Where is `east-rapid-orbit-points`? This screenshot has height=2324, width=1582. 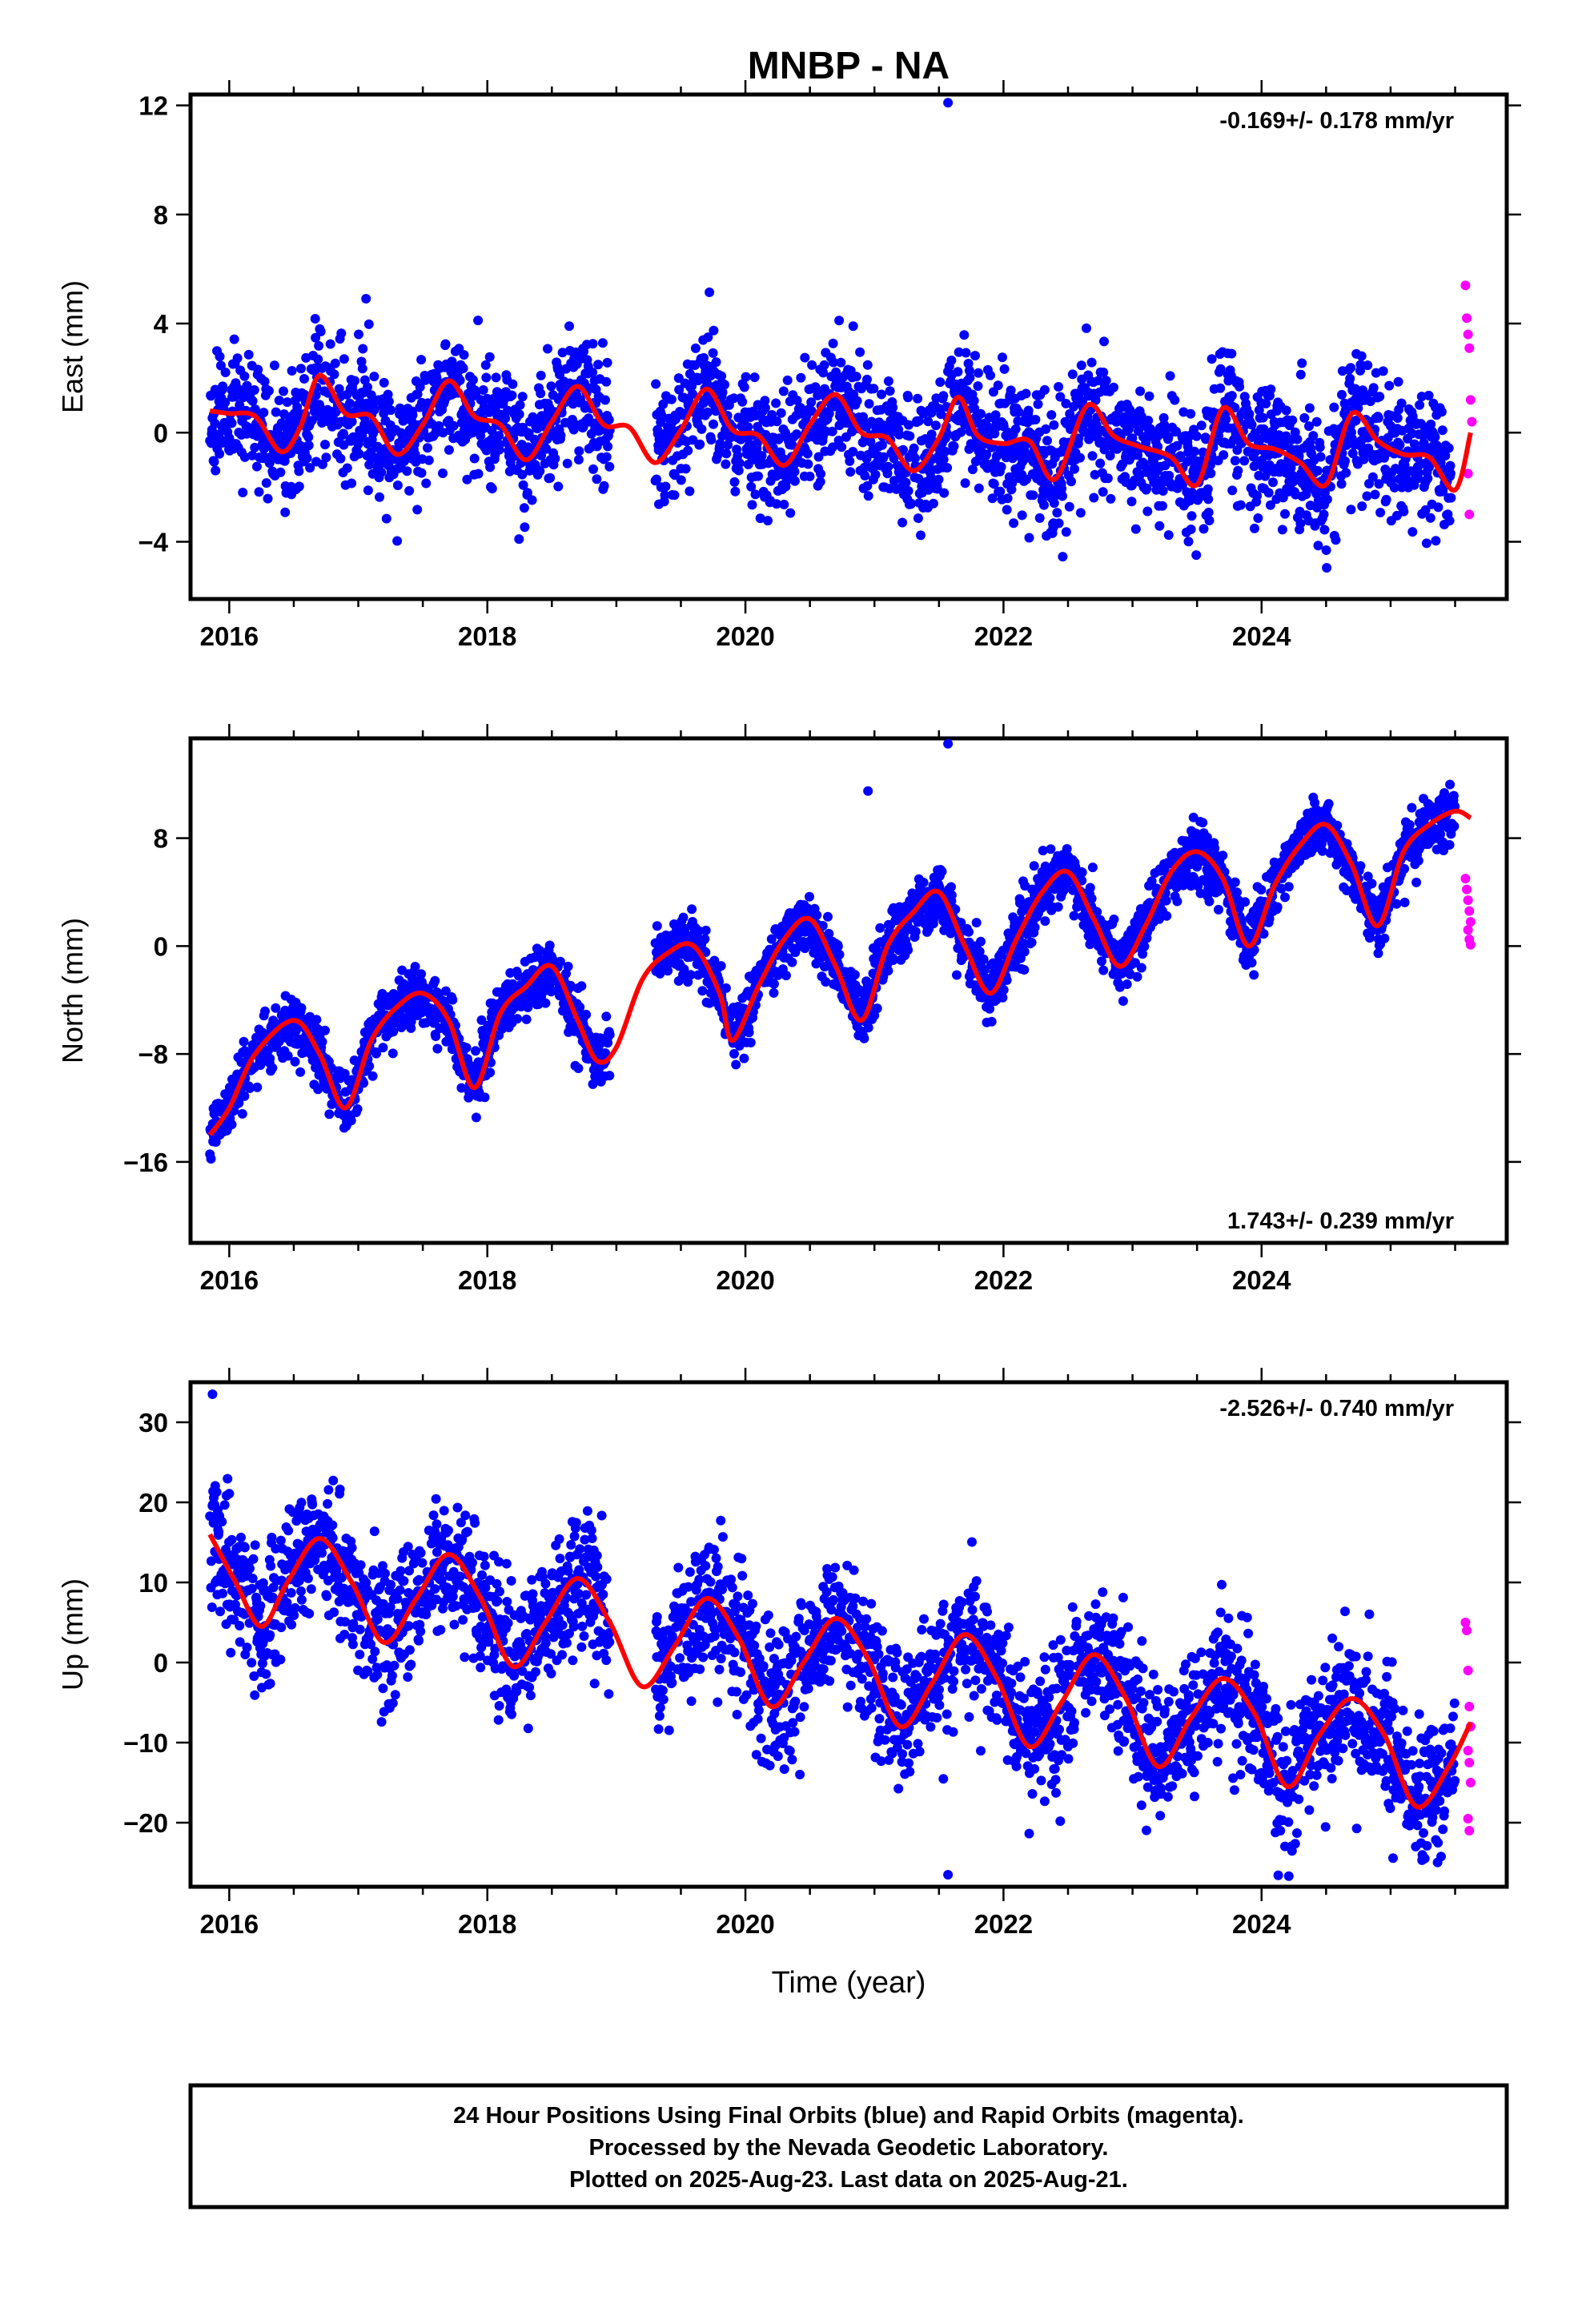 east-rapid-orbit-points is located at coordinates (1468, 400).